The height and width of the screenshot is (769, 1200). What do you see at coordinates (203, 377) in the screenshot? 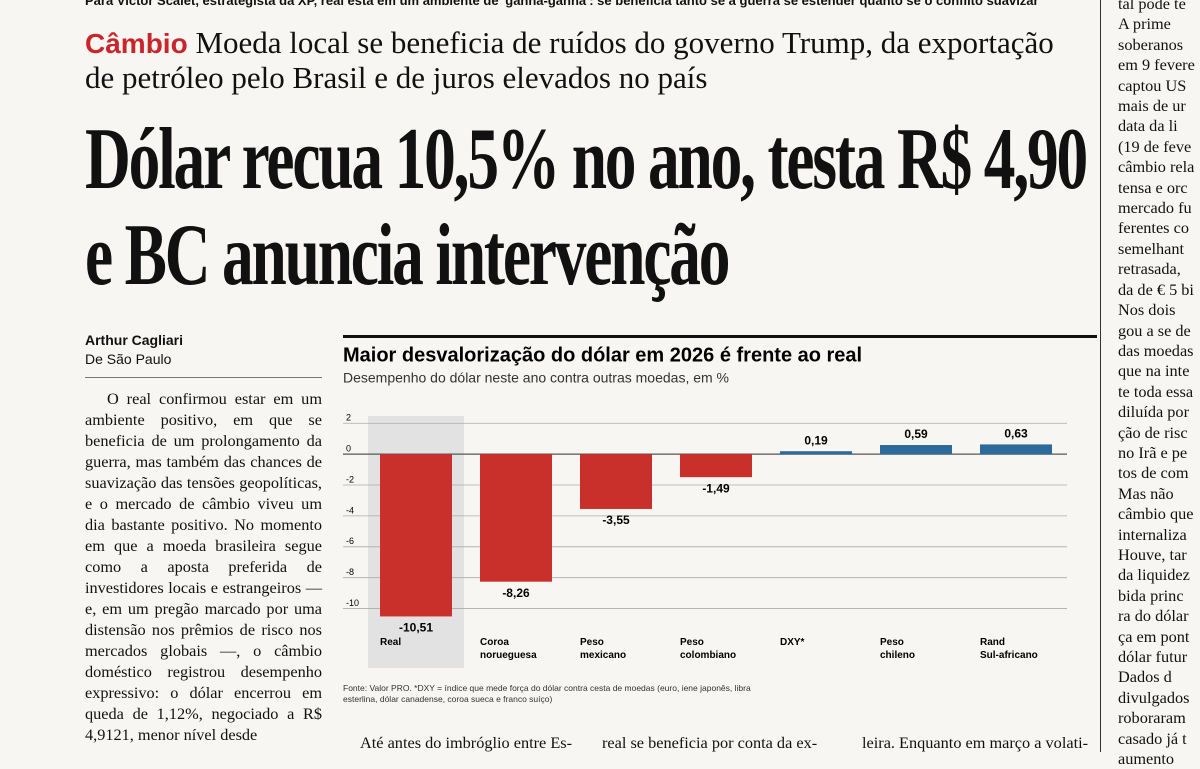
I see `byline-rule` at bounding box center [203, 377].